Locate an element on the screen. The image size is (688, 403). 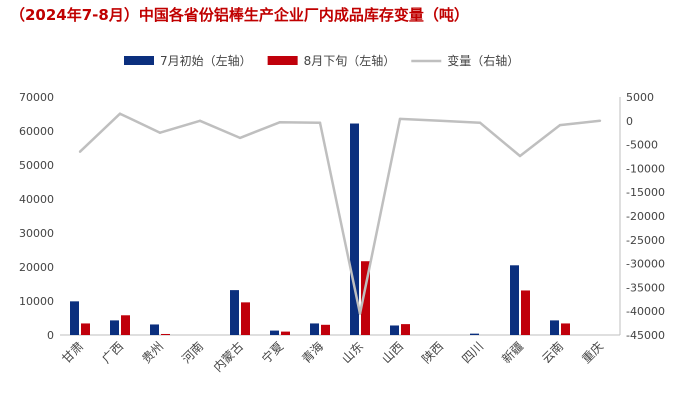
right-tick-label: 0 is located at coordinates (629, 121).